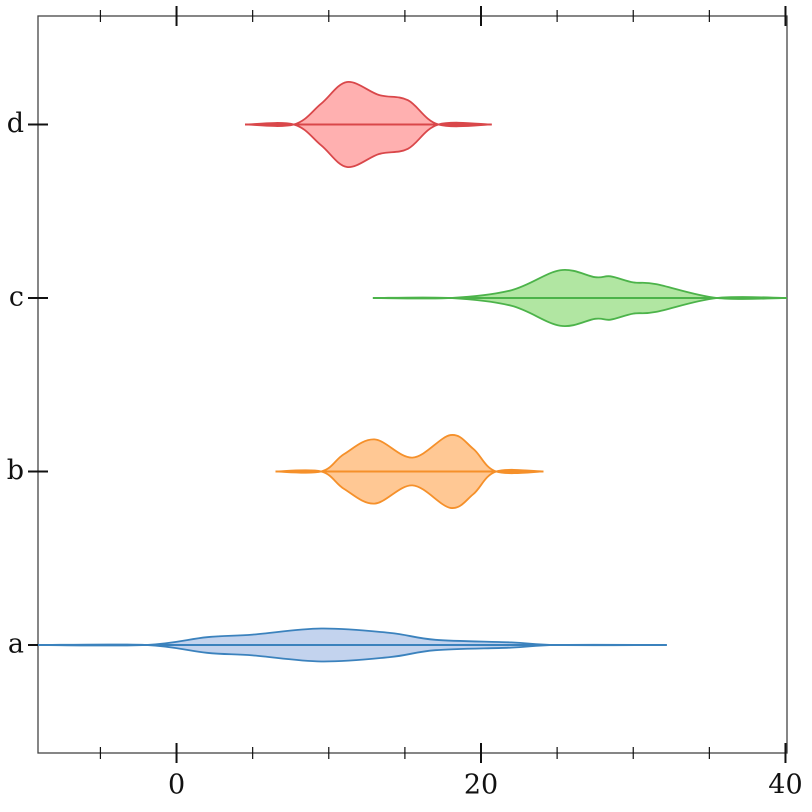 The height and width of the screenshot is (812, 812). What do you see at coordinates (15, 123) in the screenshot?
I see `y-tick-label: d` at bounding box center [15, 123].